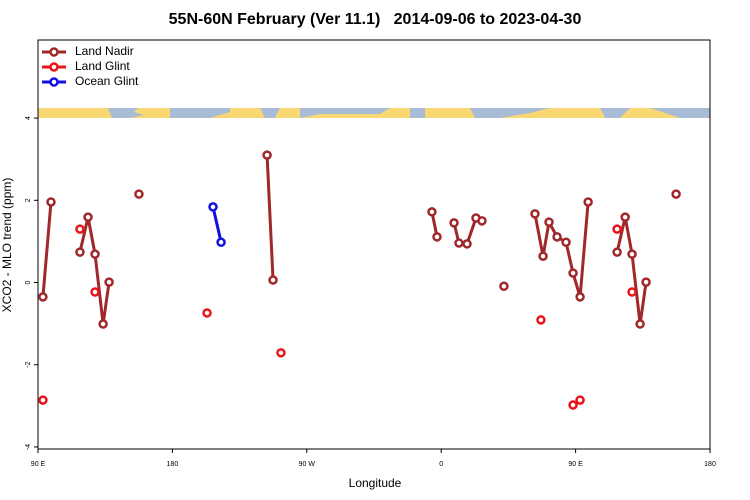 The width and height of the screenshot is (750, 500). What do you see at coordinates (28, 282) in the screenshot?
I see `y-tick-label: 0` at bounding box center [28, 282].